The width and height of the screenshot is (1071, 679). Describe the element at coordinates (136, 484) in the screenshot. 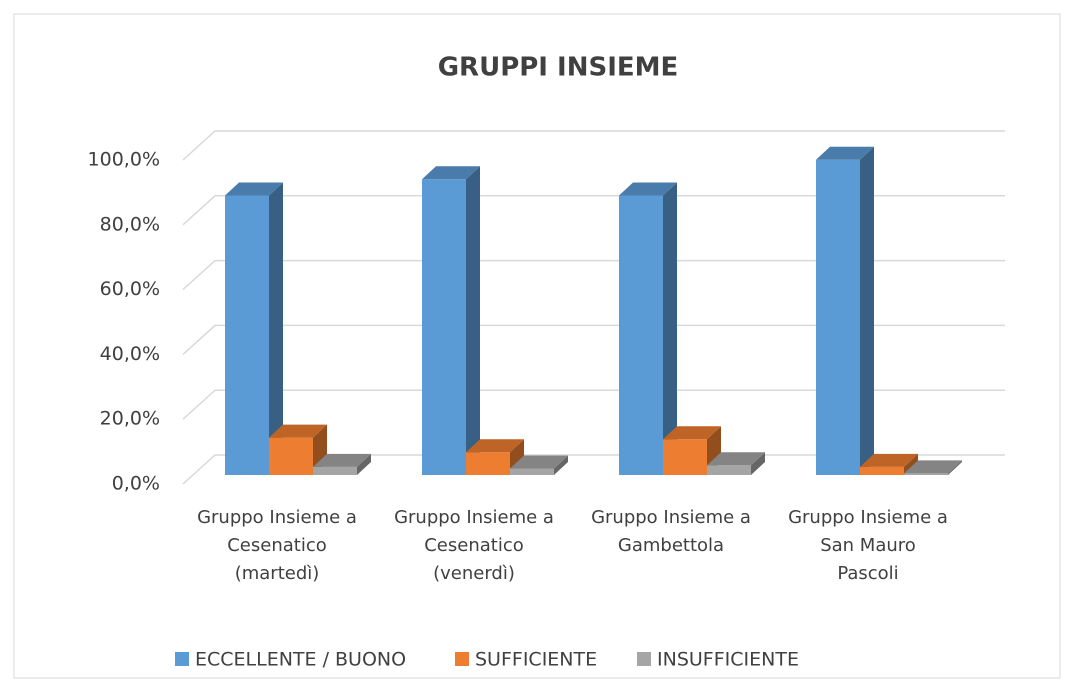

I see `y-tick-label: 0,0%` at that location.